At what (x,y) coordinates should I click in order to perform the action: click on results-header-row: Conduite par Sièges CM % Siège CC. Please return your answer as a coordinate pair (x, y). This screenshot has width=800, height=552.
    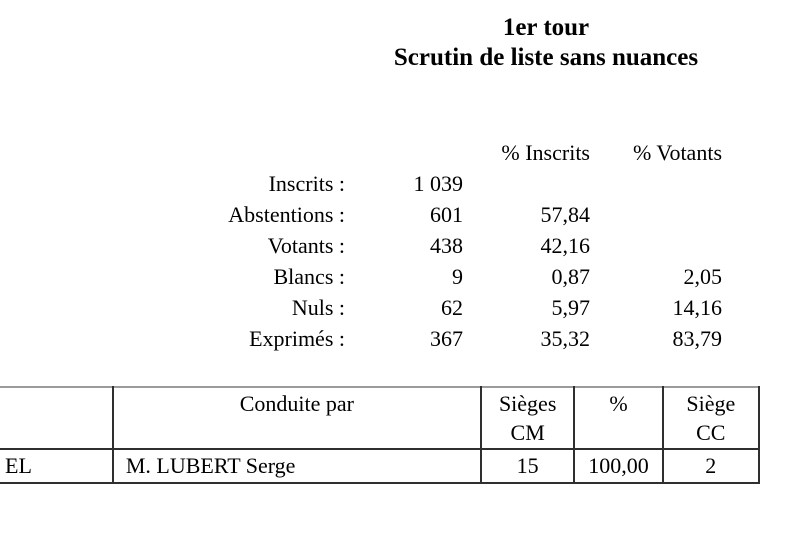
    Looking at the image, I should click on (380, 418).